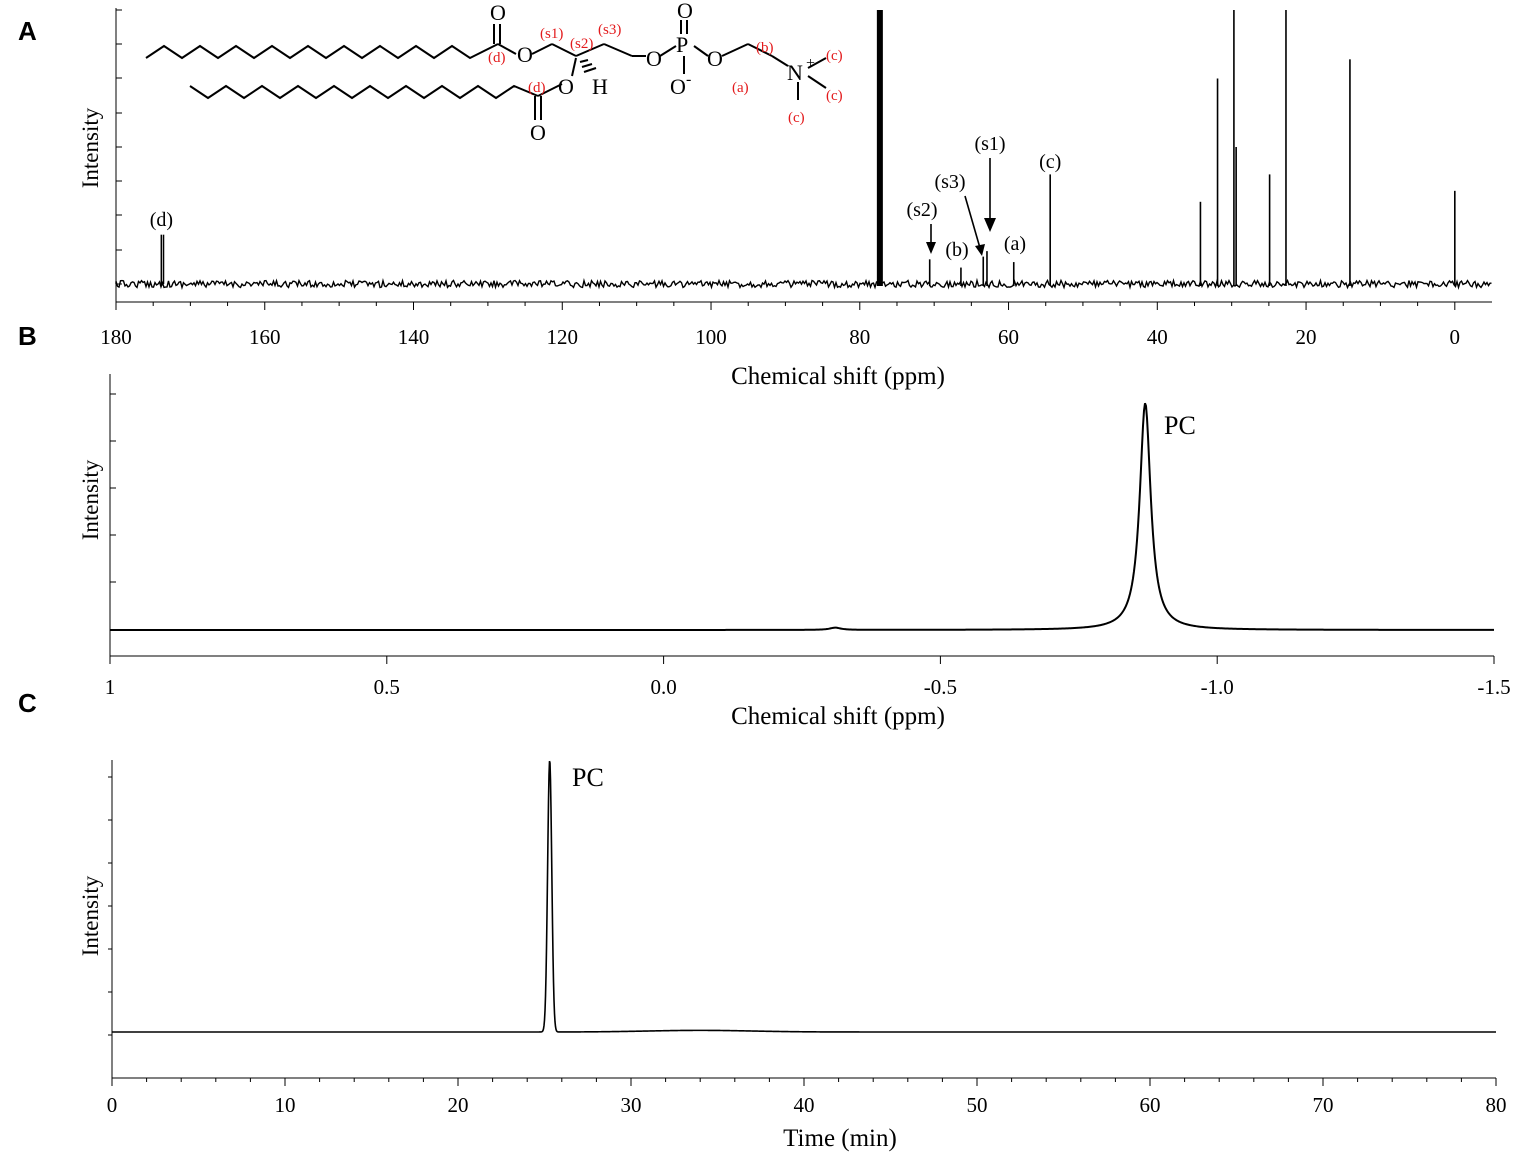 This screenshot has width=1516, height=1157. What do you see at coordinates (414, 337) in the screenshot?
I see `panel-a-xtick-label: 140` at bounding box center [414, 337].